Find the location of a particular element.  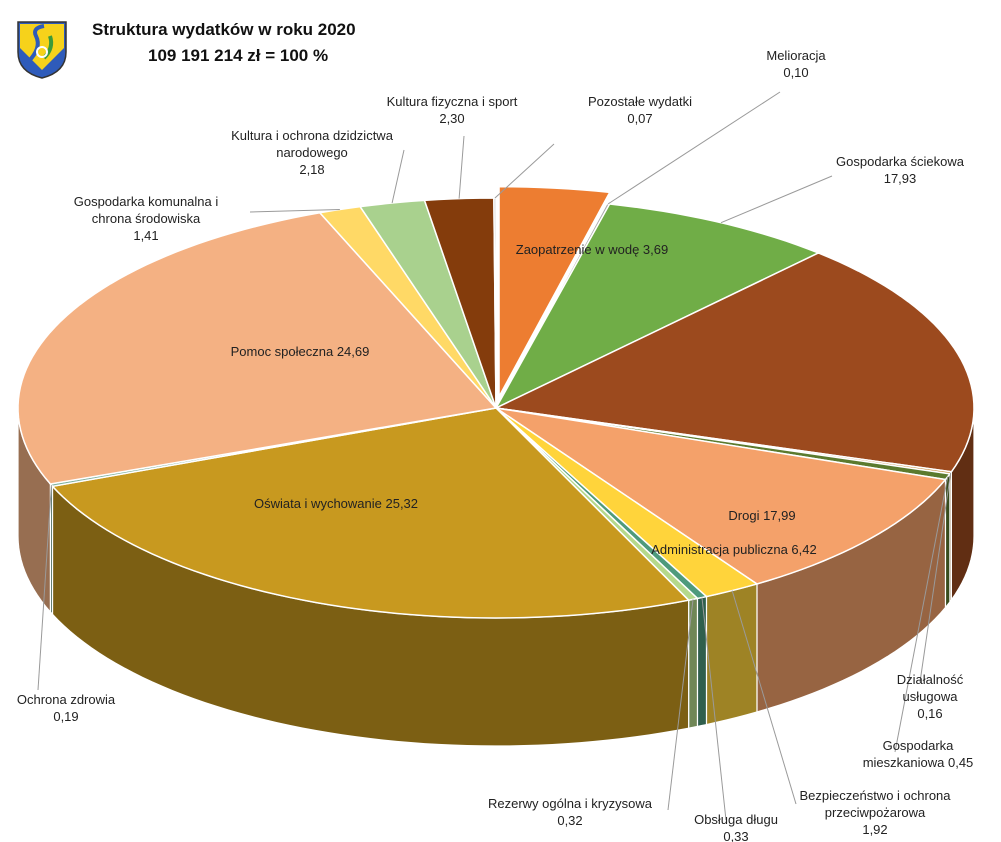

coat-of-arms-logo is located at coordinates (42, 50).